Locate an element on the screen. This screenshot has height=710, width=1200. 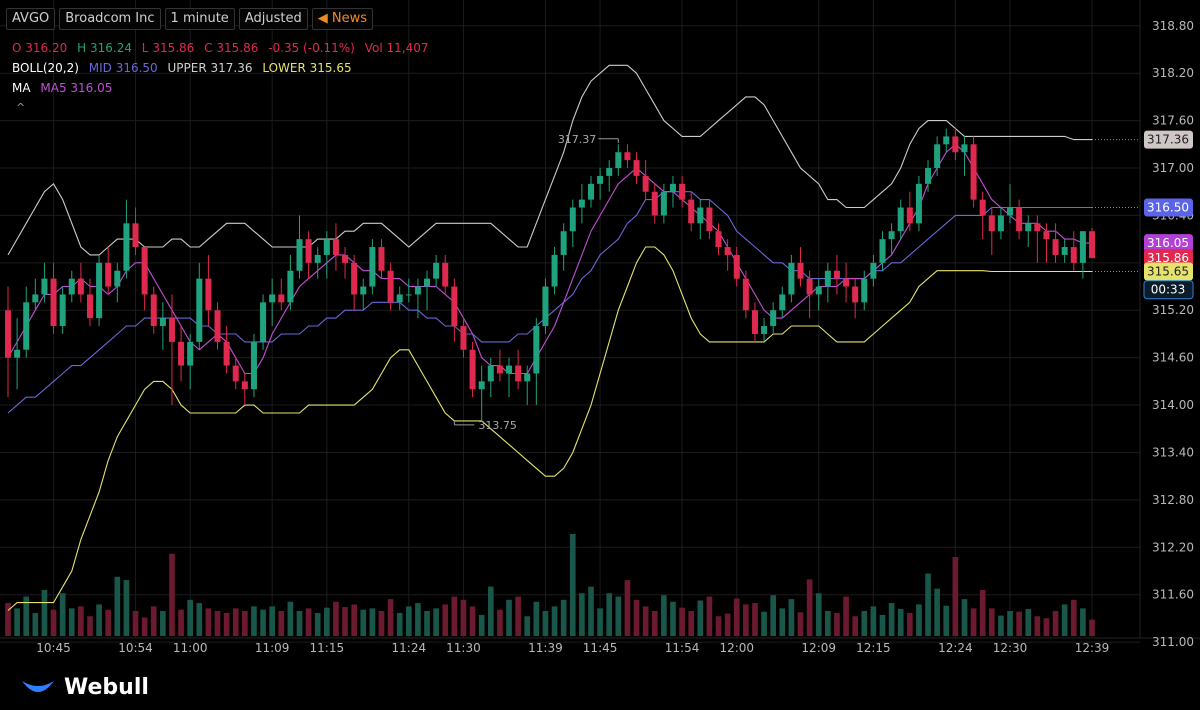
low-value: 315.86 is located at coordinates (173, 48).